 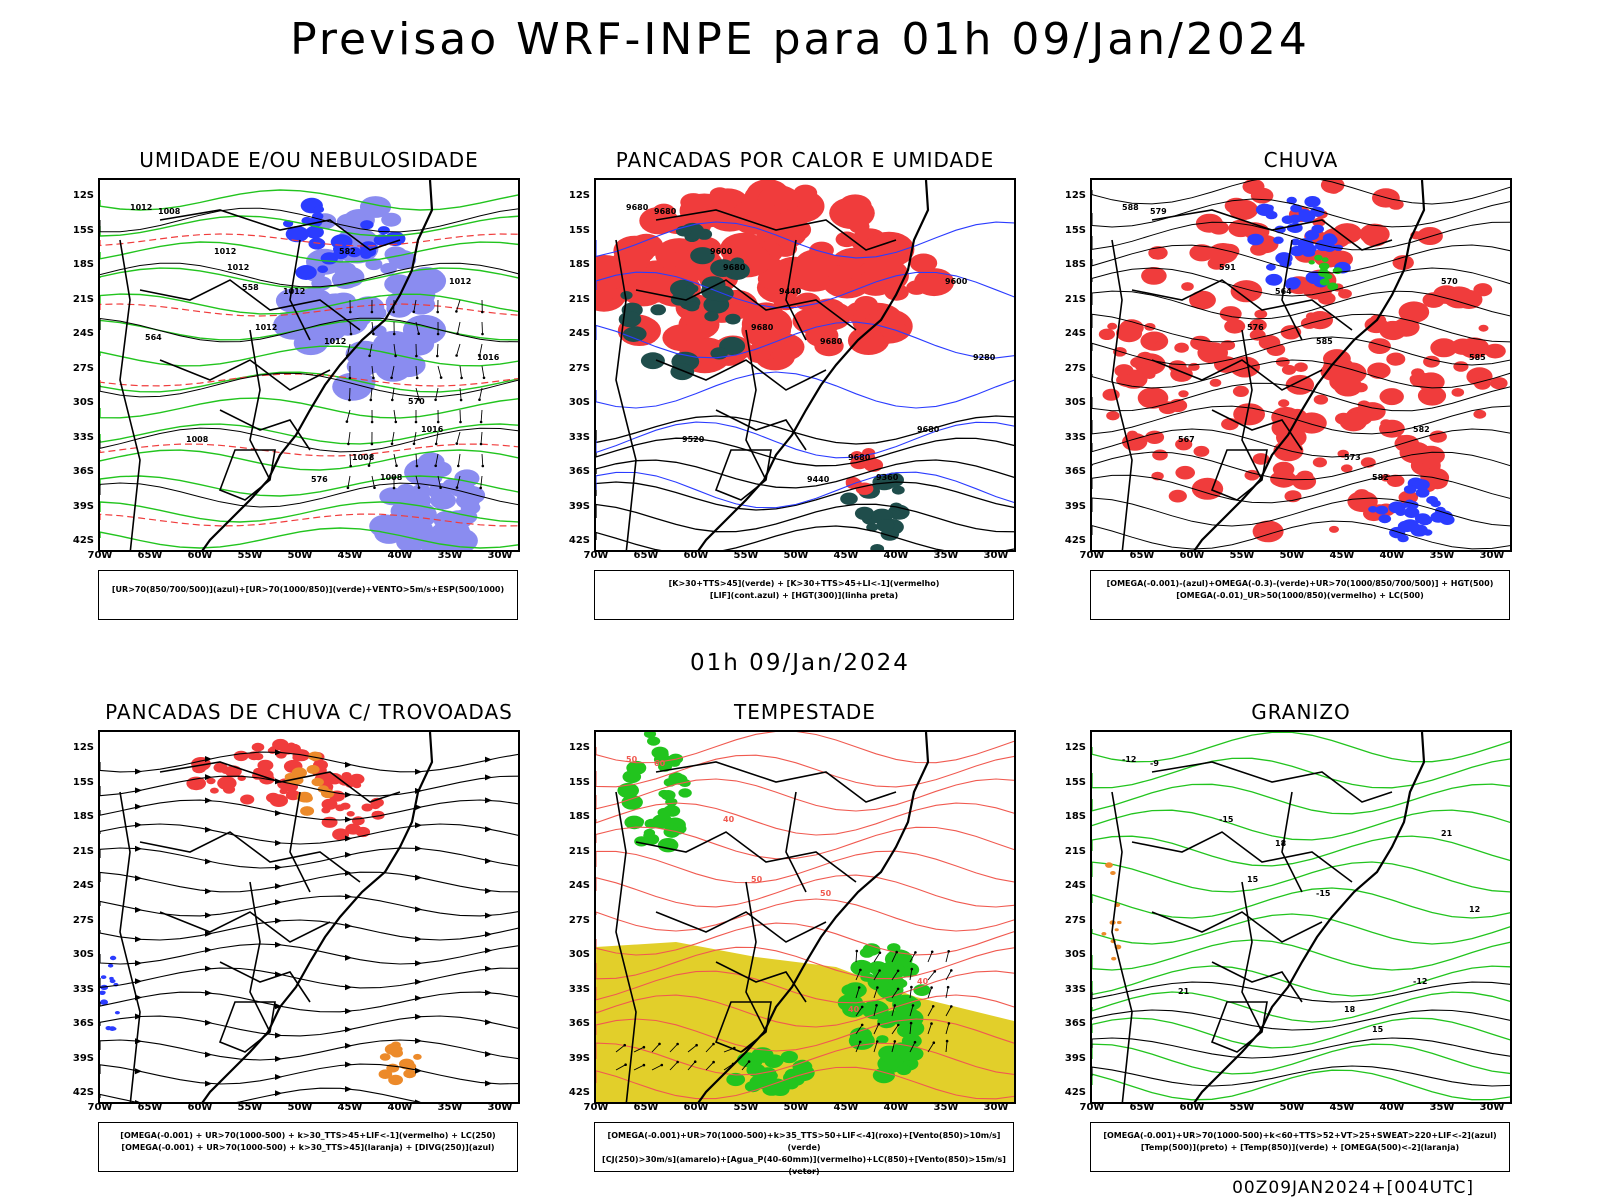 What do you see at coordinates (632, 759) in the screenshot?
I see `contour-label: 50` at bounding box center [632, 759].